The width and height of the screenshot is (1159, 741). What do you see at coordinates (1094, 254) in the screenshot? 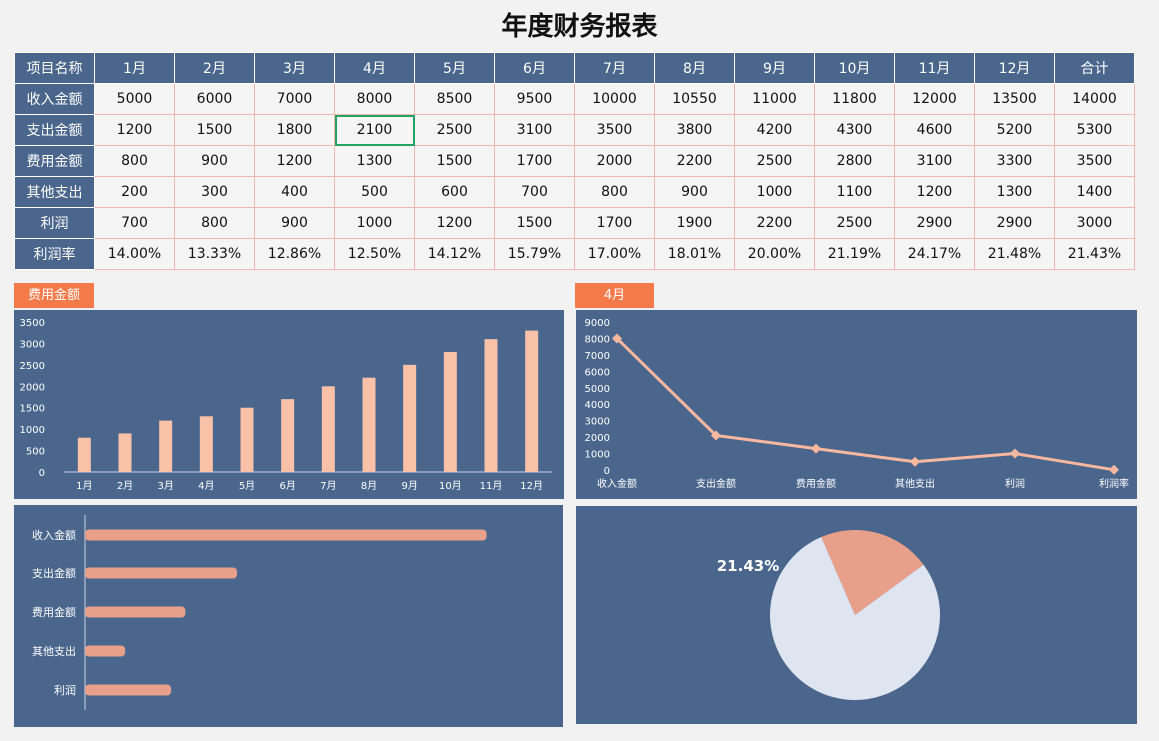
I see `table-cell: 21.43%` at bounding box center [1094, 254].